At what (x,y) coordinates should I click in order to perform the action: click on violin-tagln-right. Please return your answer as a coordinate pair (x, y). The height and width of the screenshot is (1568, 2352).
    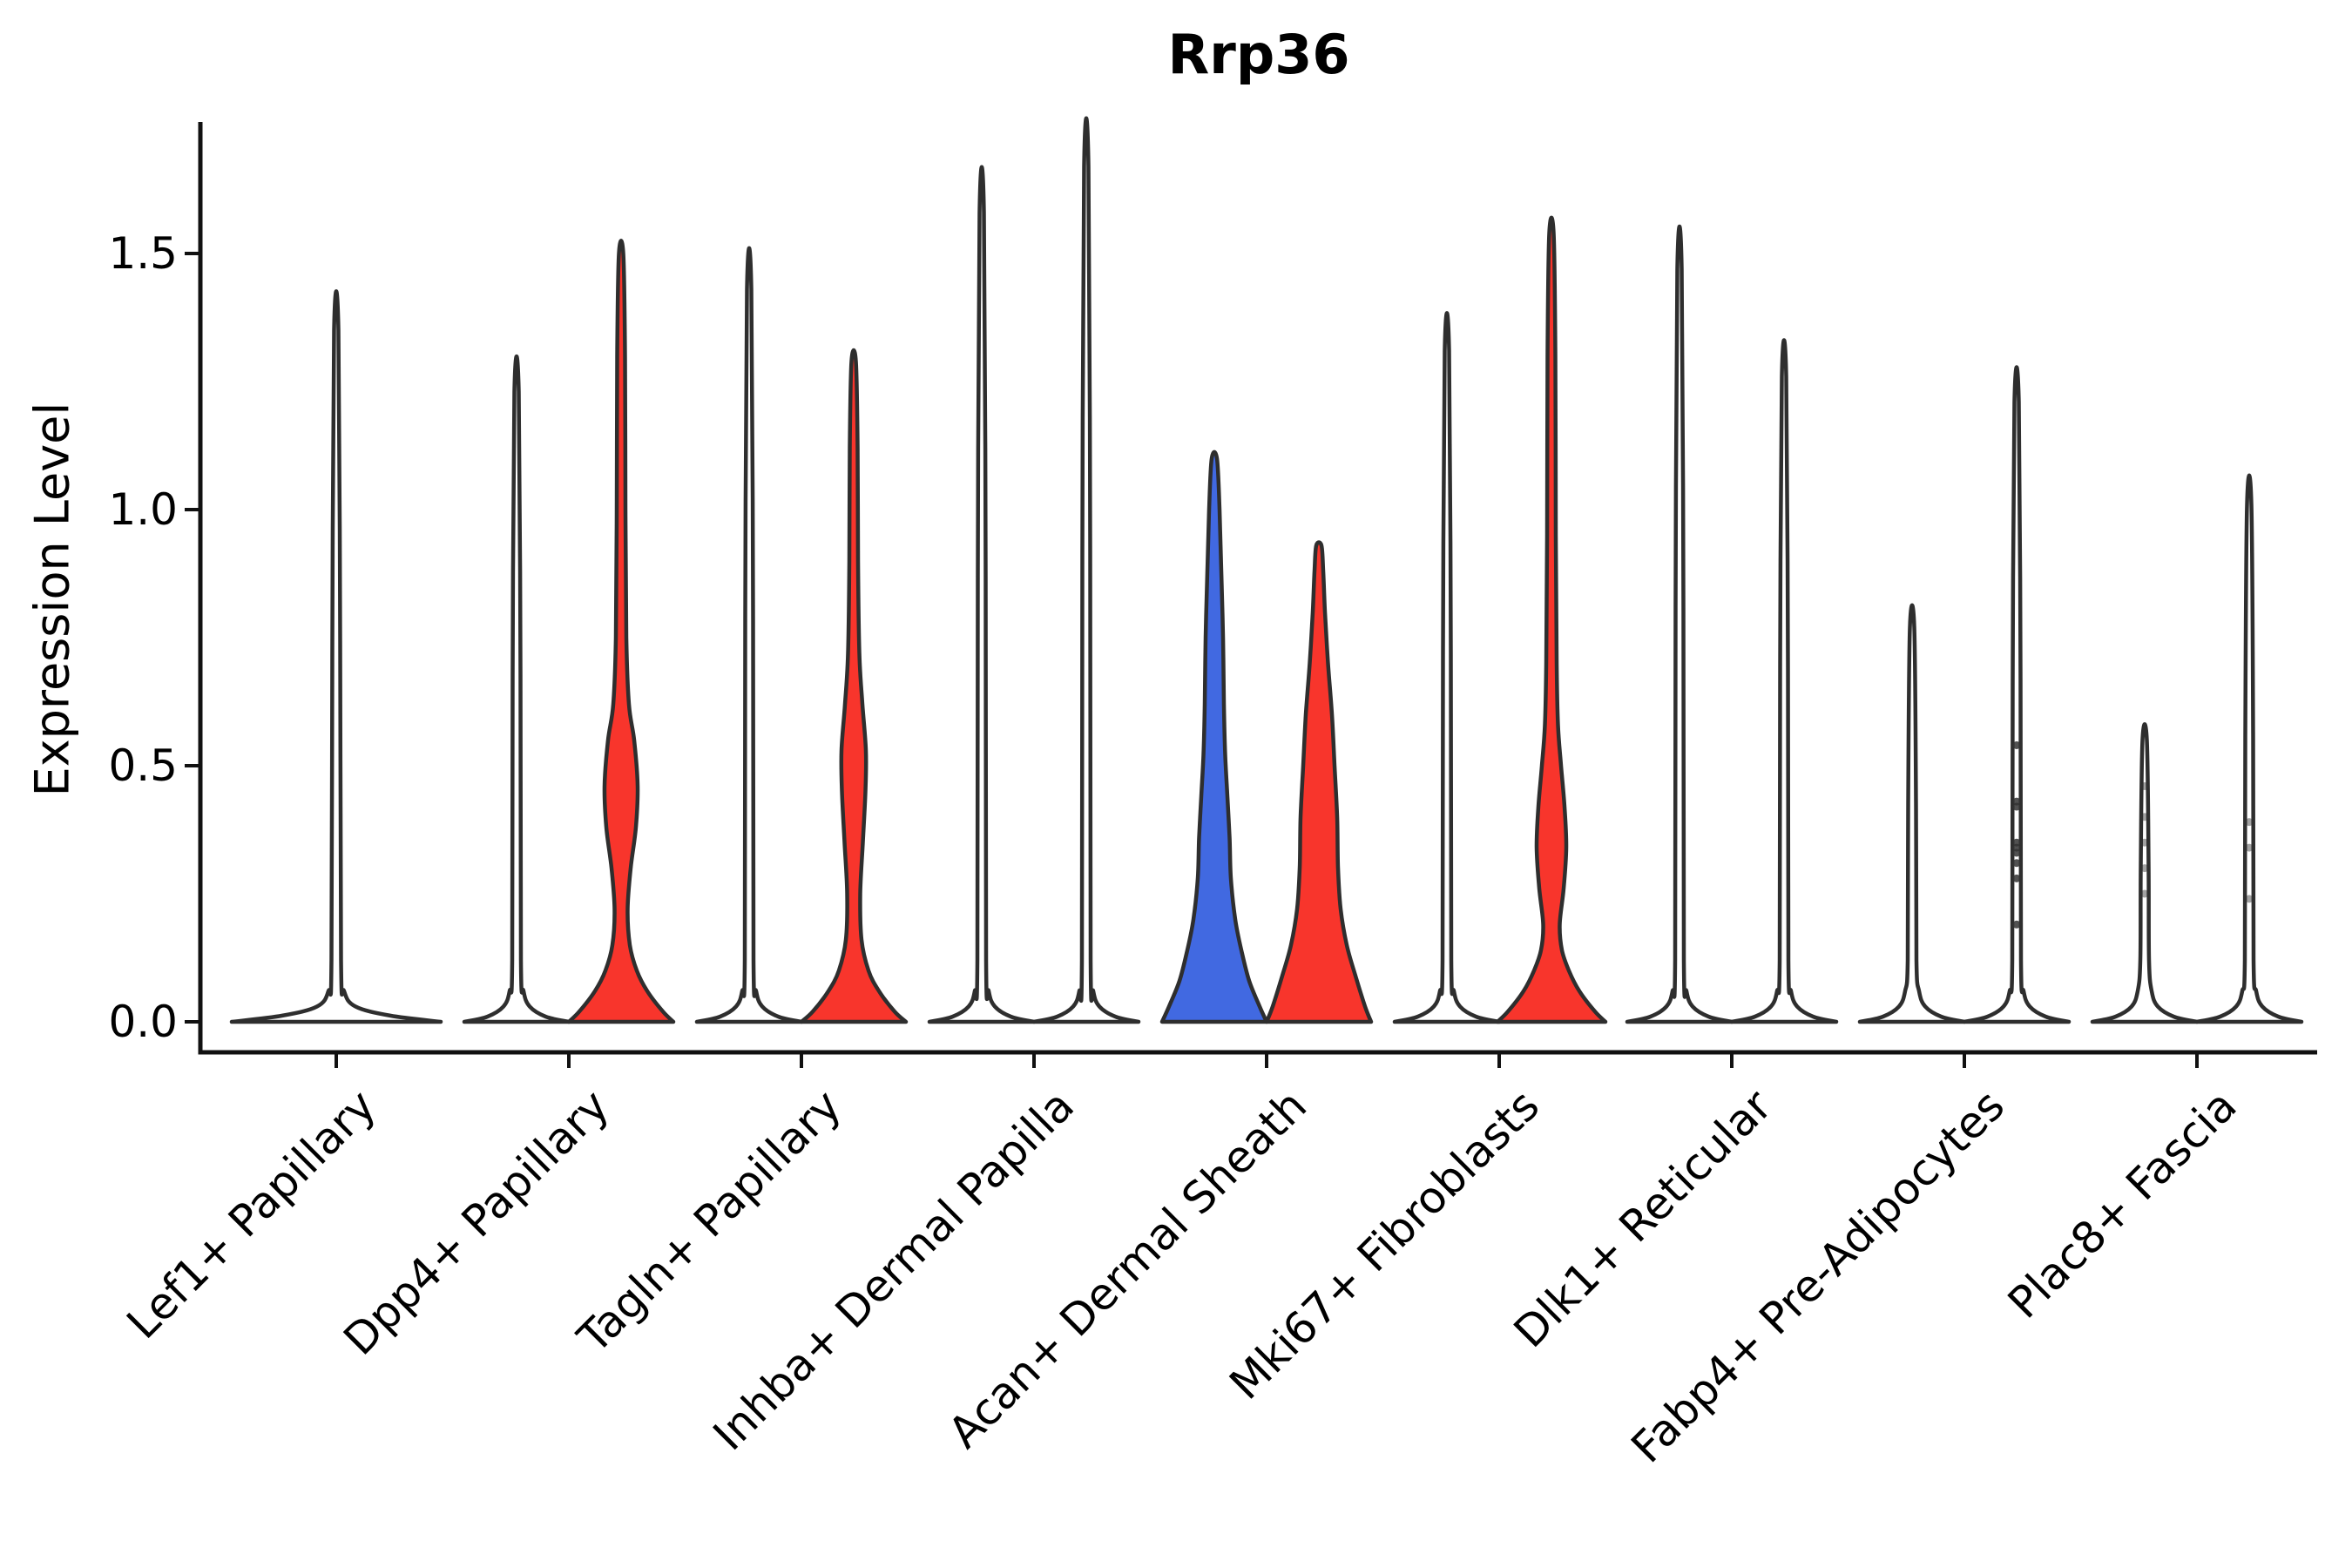
    Looking at the image, I should click on (854, 686).